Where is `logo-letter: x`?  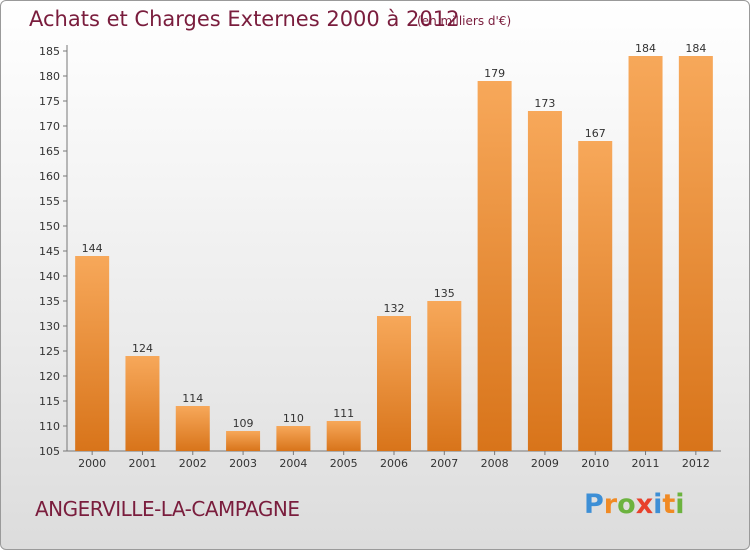 logo-letter: x is located at coordinates (644, 504).